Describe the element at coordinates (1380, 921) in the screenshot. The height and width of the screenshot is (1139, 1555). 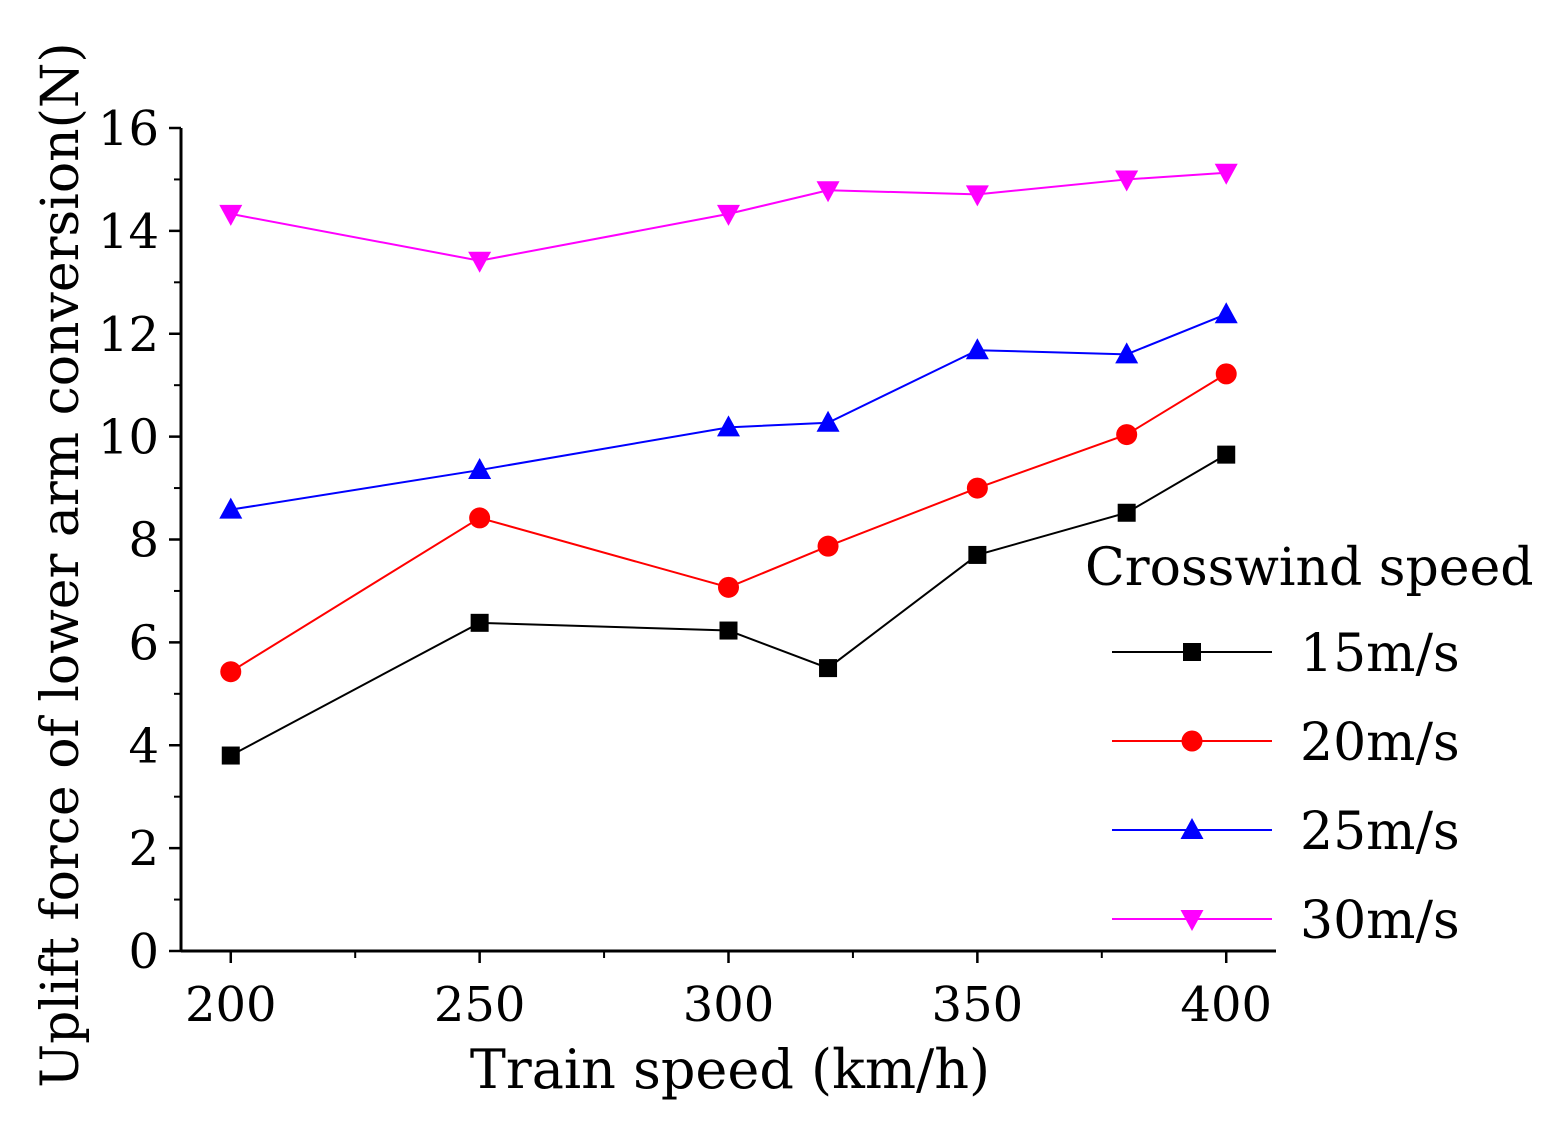
I see `legend-label: 30m/s` at that location.